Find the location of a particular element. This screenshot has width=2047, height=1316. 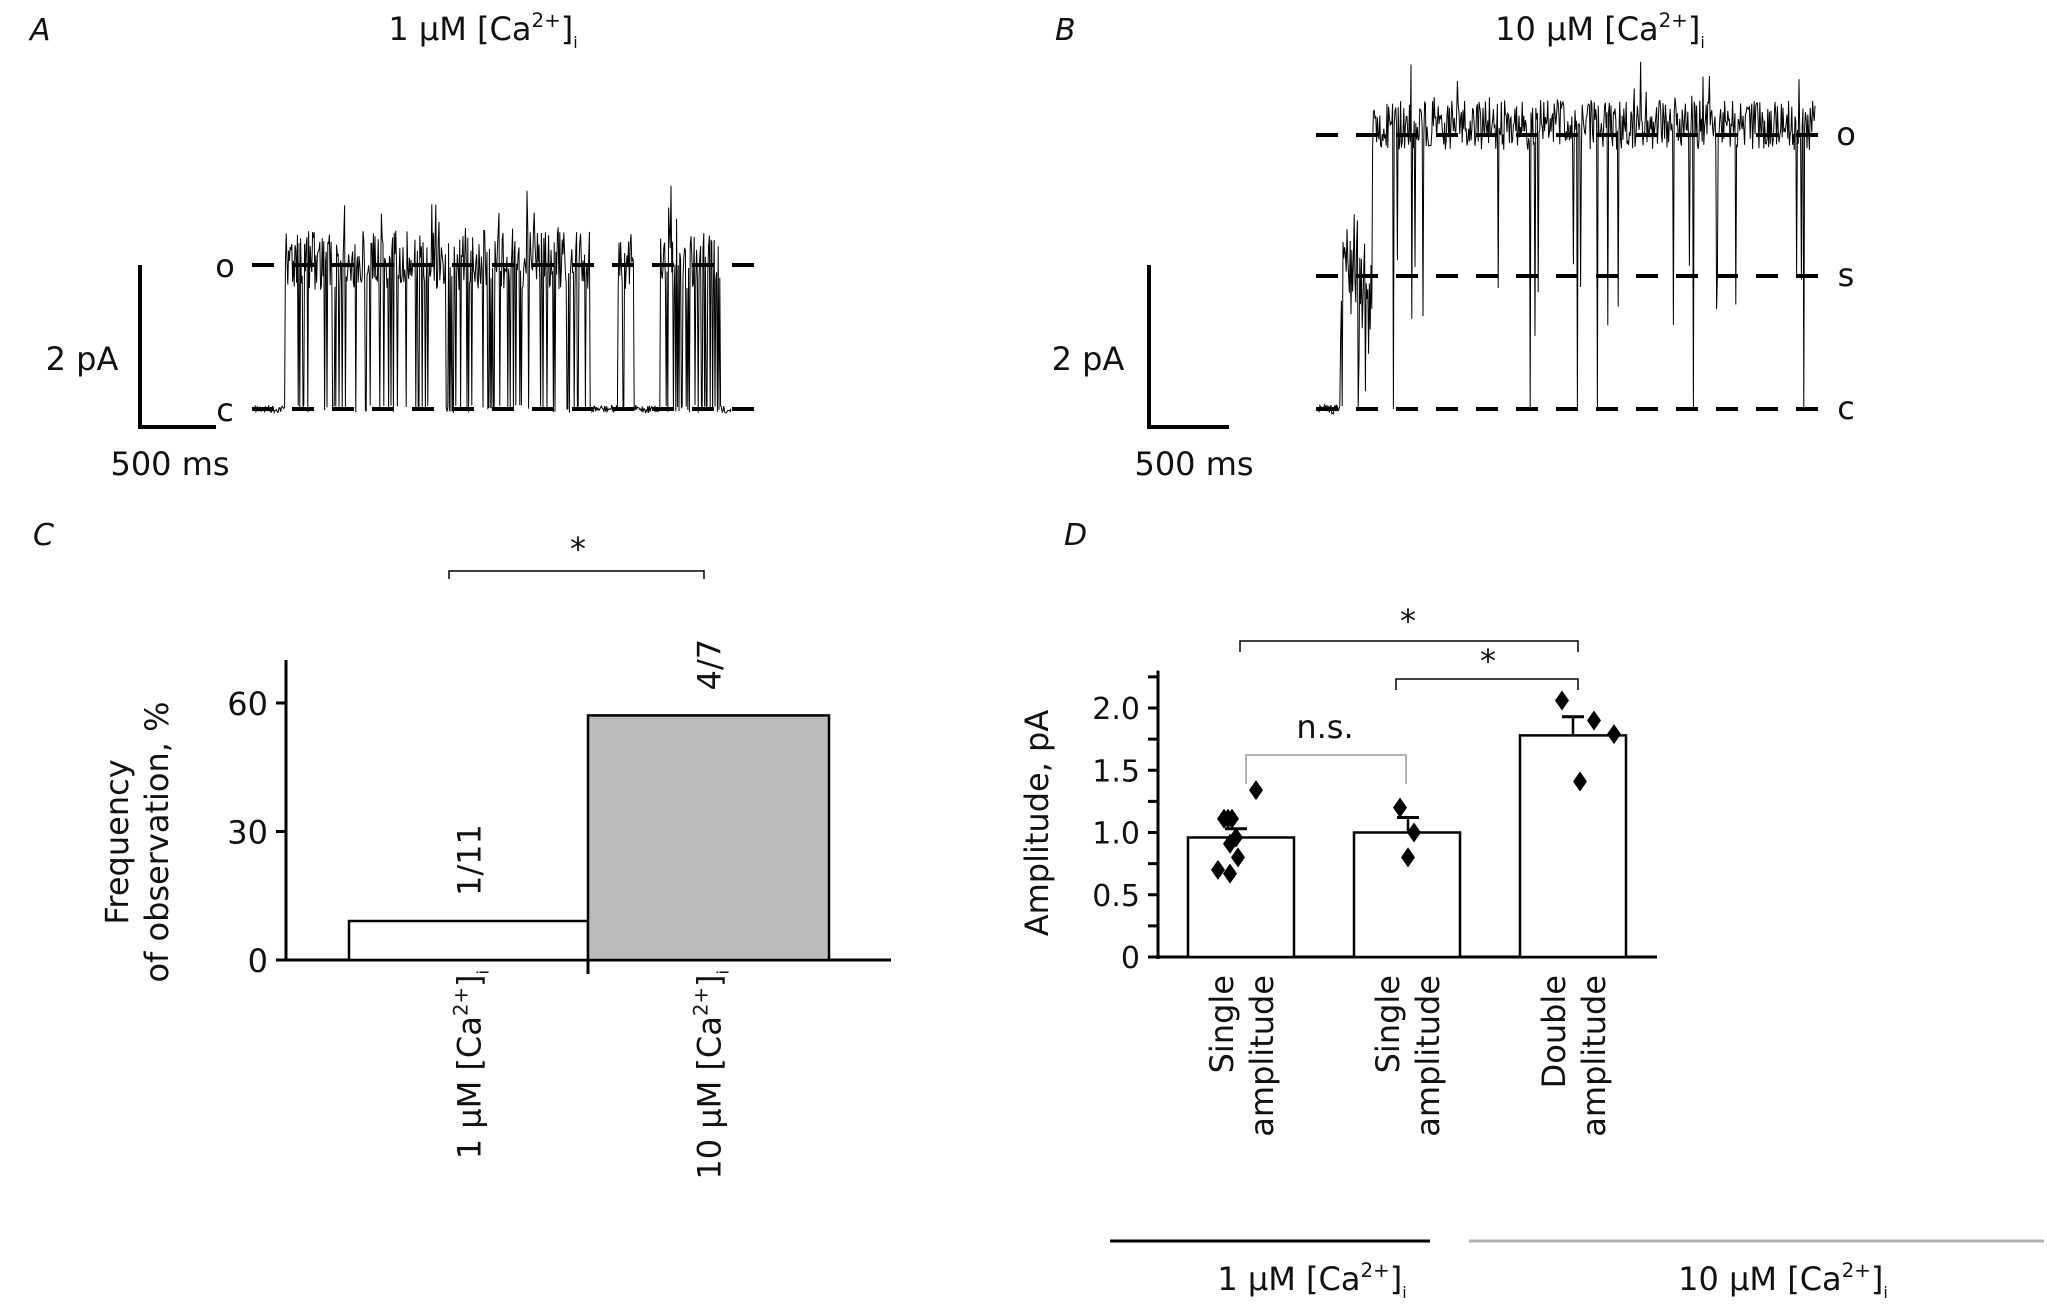

significance-bracket-c is located at coordinates (576, 574).